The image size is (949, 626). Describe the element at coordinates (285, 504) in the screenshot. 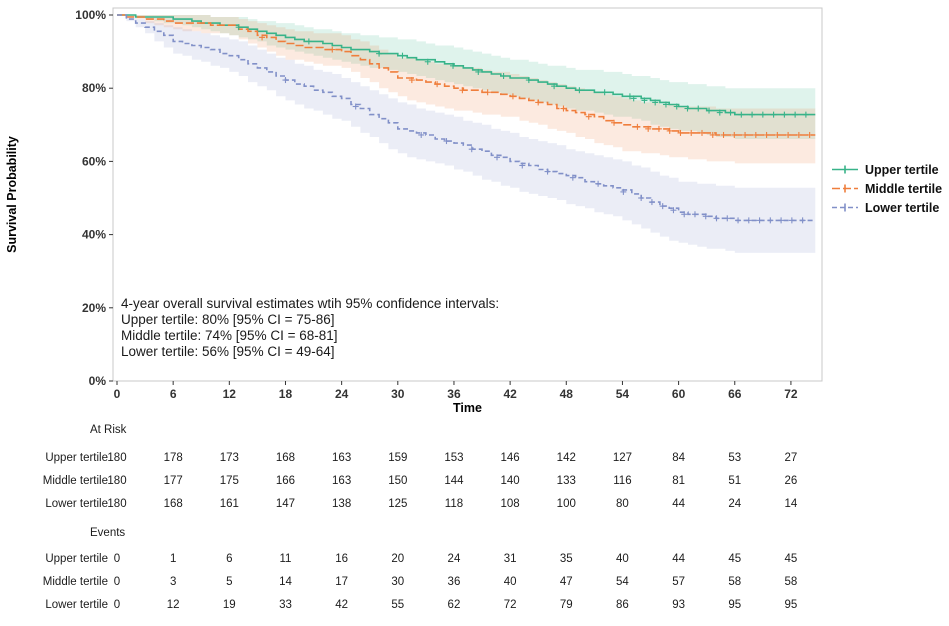

I see `at-risk-count: 147` at that location.